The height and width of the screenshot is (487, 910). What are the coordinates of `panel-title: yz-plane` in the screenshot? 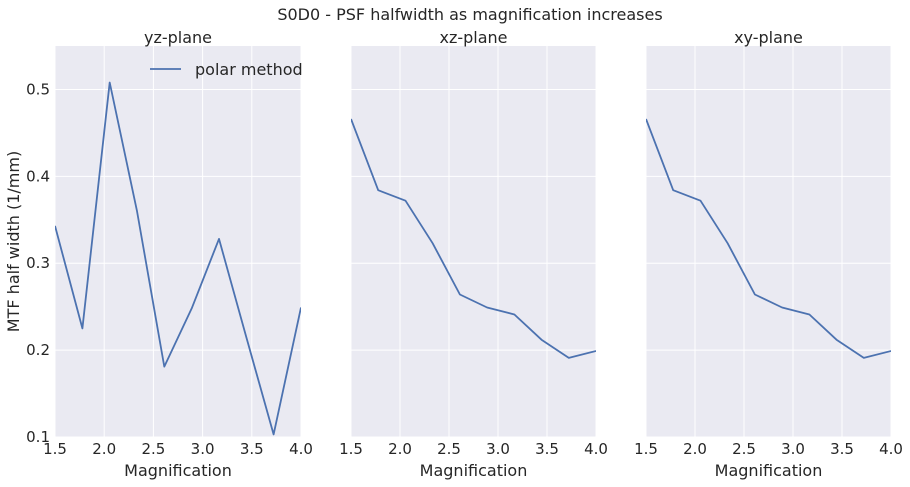 It's located at (178, 37).